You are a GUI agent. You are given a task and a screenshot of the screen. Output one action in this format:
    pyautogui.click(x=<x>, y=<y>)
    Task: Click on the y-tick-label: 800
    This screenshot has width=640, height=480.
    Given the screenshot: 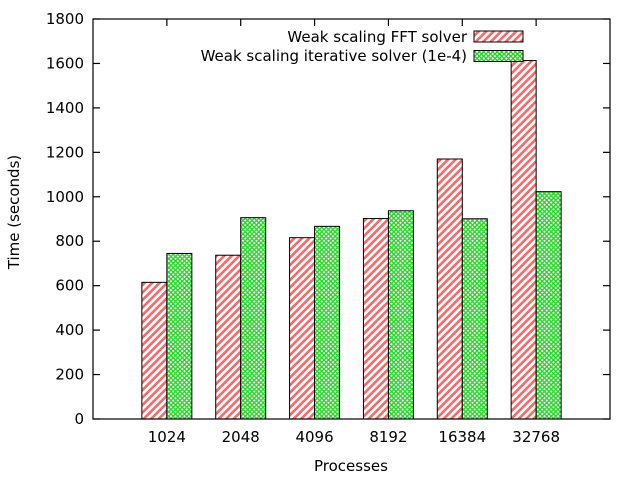 What is the action you would take?
    pyautogui.click(x=69, y=241)
    